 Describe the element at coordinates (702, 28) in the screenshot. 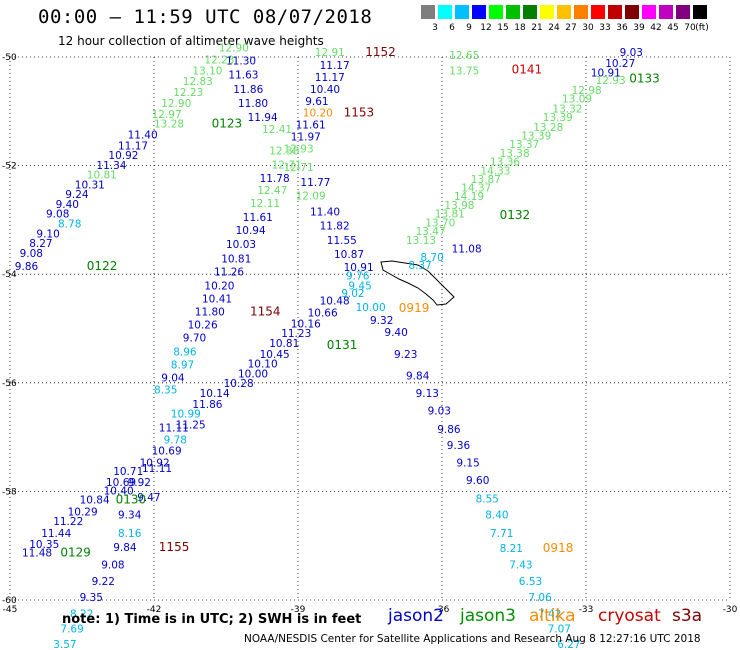

I see `legend-unit: (ft)` at that location.